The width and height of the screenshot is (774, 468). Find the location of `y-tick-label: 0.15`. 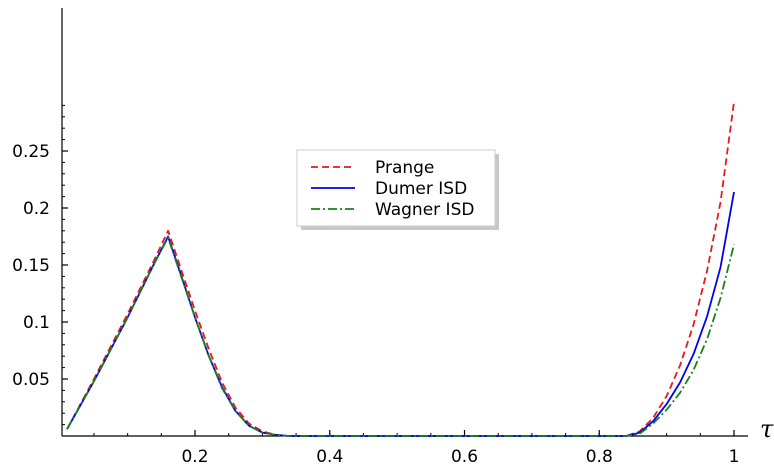

y-tick-label: 0.15 is located at coordinates (31, 266).